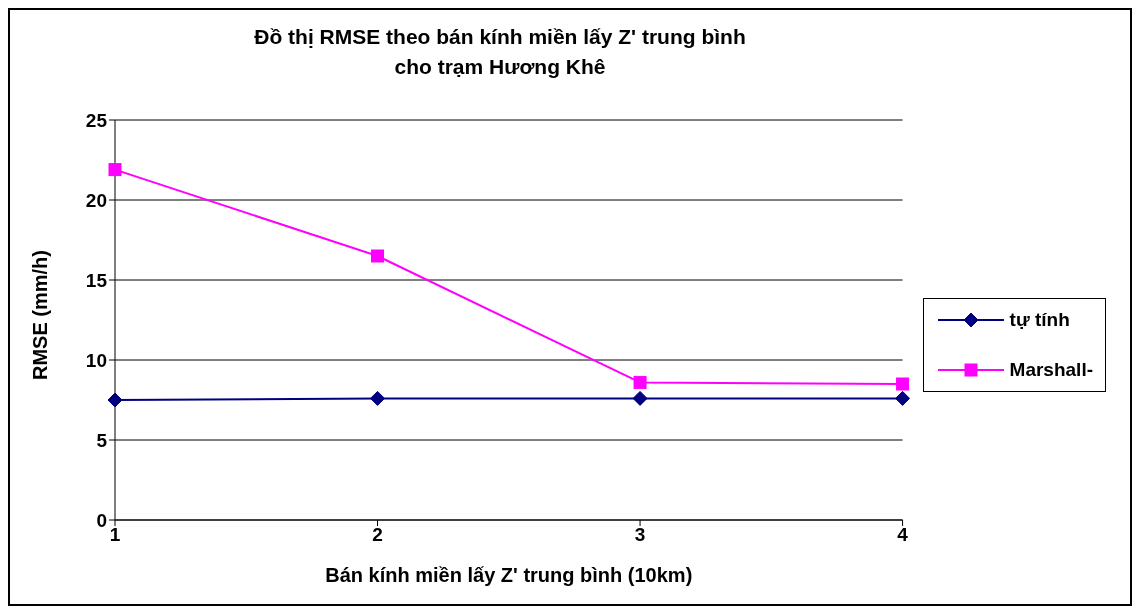  Describe the element at coordinates (640, 535) in the screenshot. I see `x-tick-label: 3` at that location.